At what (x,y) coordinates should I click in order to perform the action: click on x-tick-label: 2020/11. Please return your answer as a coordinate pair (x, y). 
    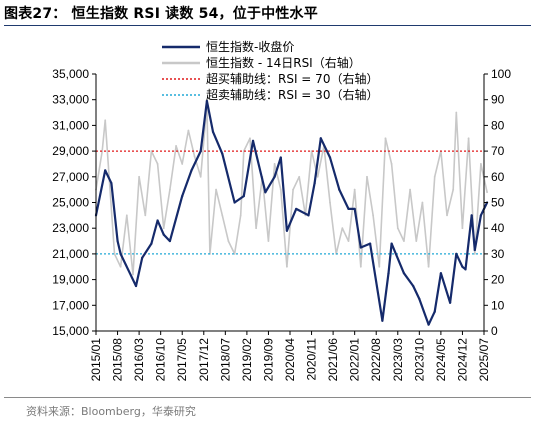
    Looking at the image, I should click on (312, 359).